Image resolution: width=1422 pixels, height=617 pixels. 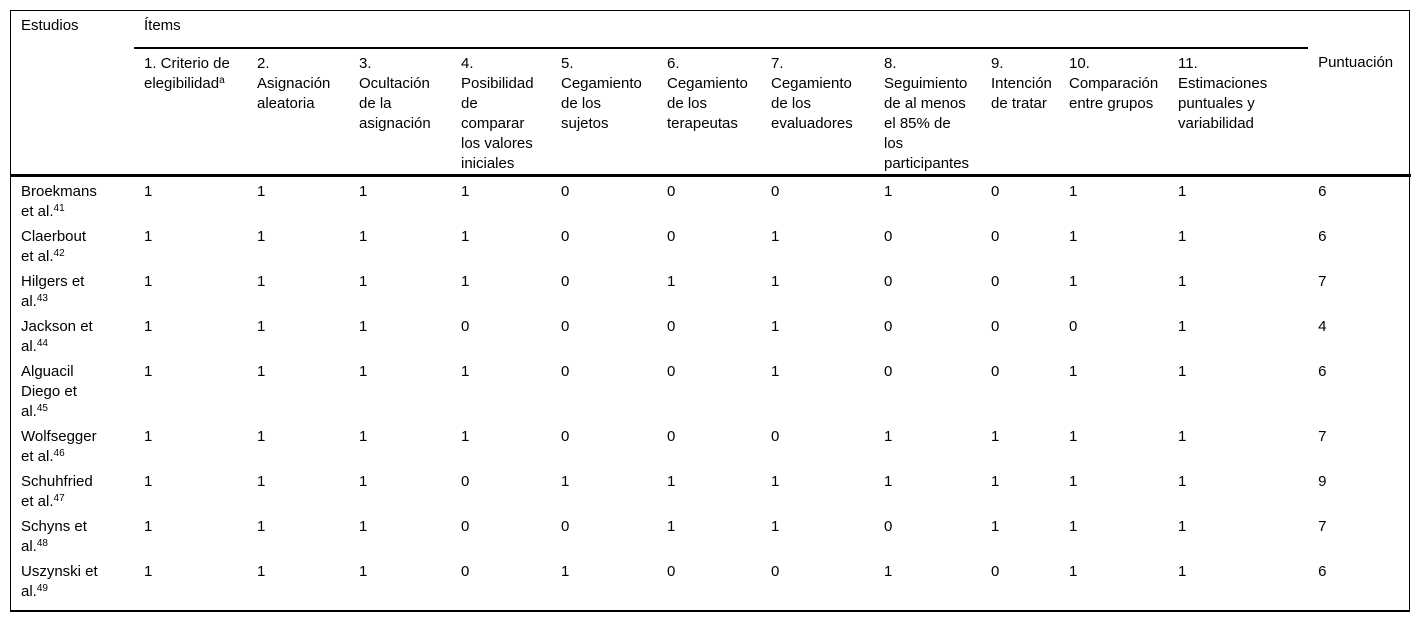 What do you see at coordinates (1360, 112) in the screenshot?
I see `column-header-puntuacion: Puntuación` at bounding box center [1360, 112].